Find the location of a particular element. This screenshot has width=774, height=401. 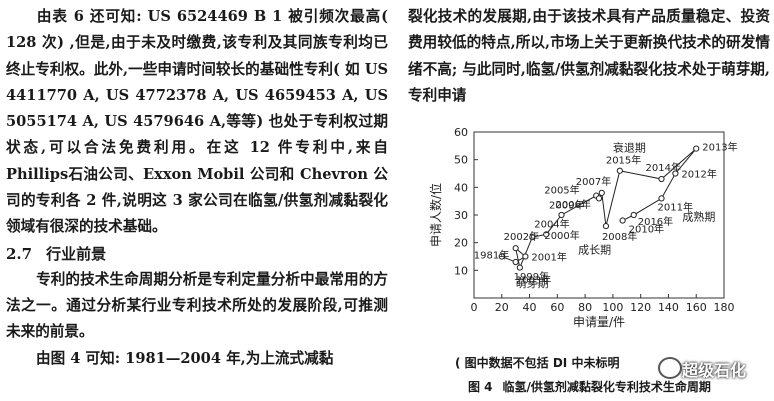

x-tick-label: 160 is located at coordinates (696, 307).